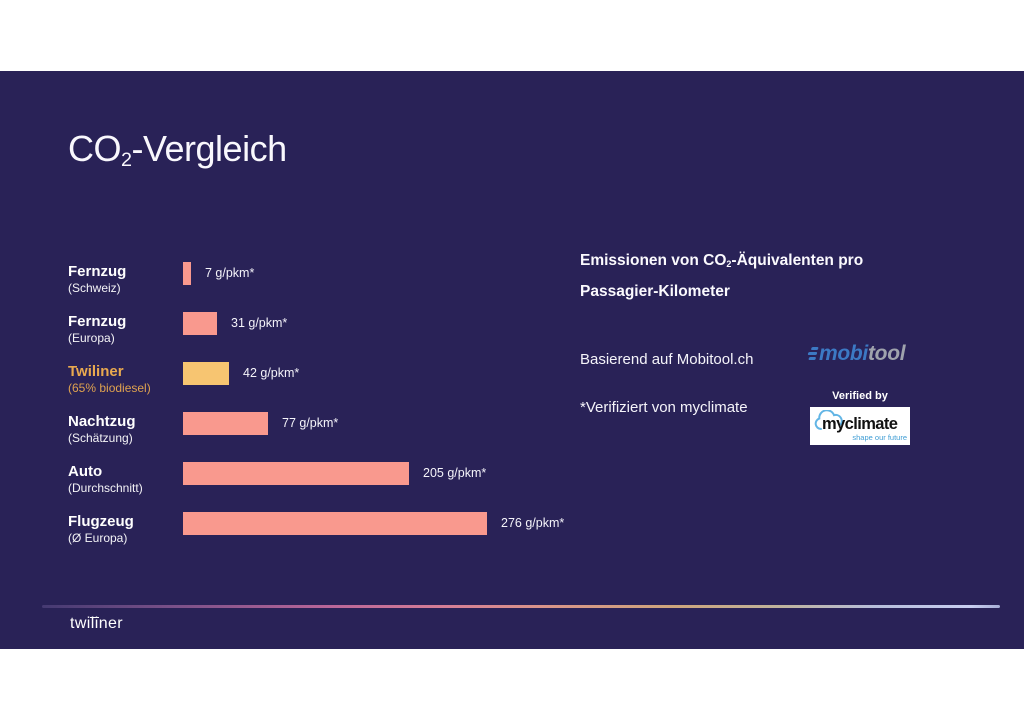 This screenshot has height=724, width=1024. I want to click on category-label: Flugzeug (Ø Europa), so click(125, 528).